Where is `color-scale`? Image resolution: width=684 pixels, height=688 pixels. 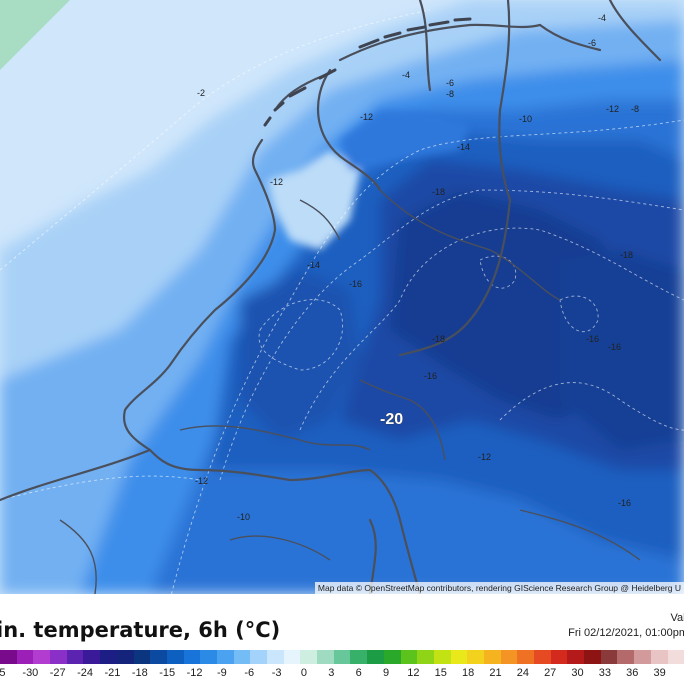 color-scale is located at coordinates (342, 657).